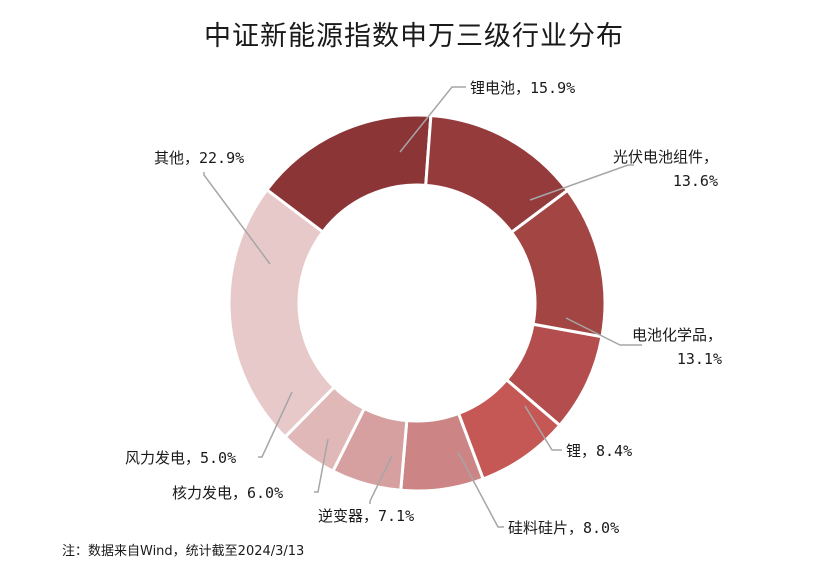 The image size is (828, 566). What do you see at coordinates (699, 359) in the screenshot?
I see `slice-label-line: 13.1%` at bounding box center [699, 359].